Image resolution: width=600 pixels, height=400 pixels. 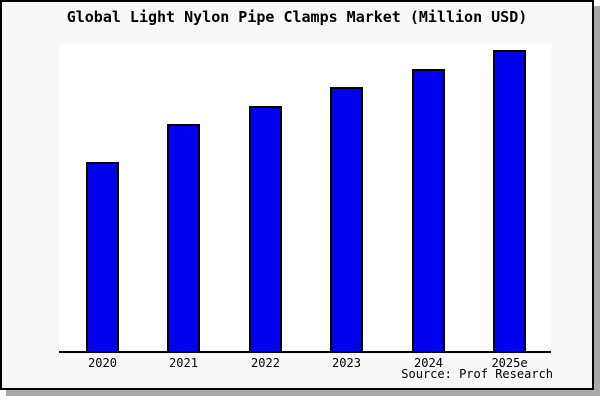 I want to click on x-tick-label-2023: 2023, so click(x=346, y=363).